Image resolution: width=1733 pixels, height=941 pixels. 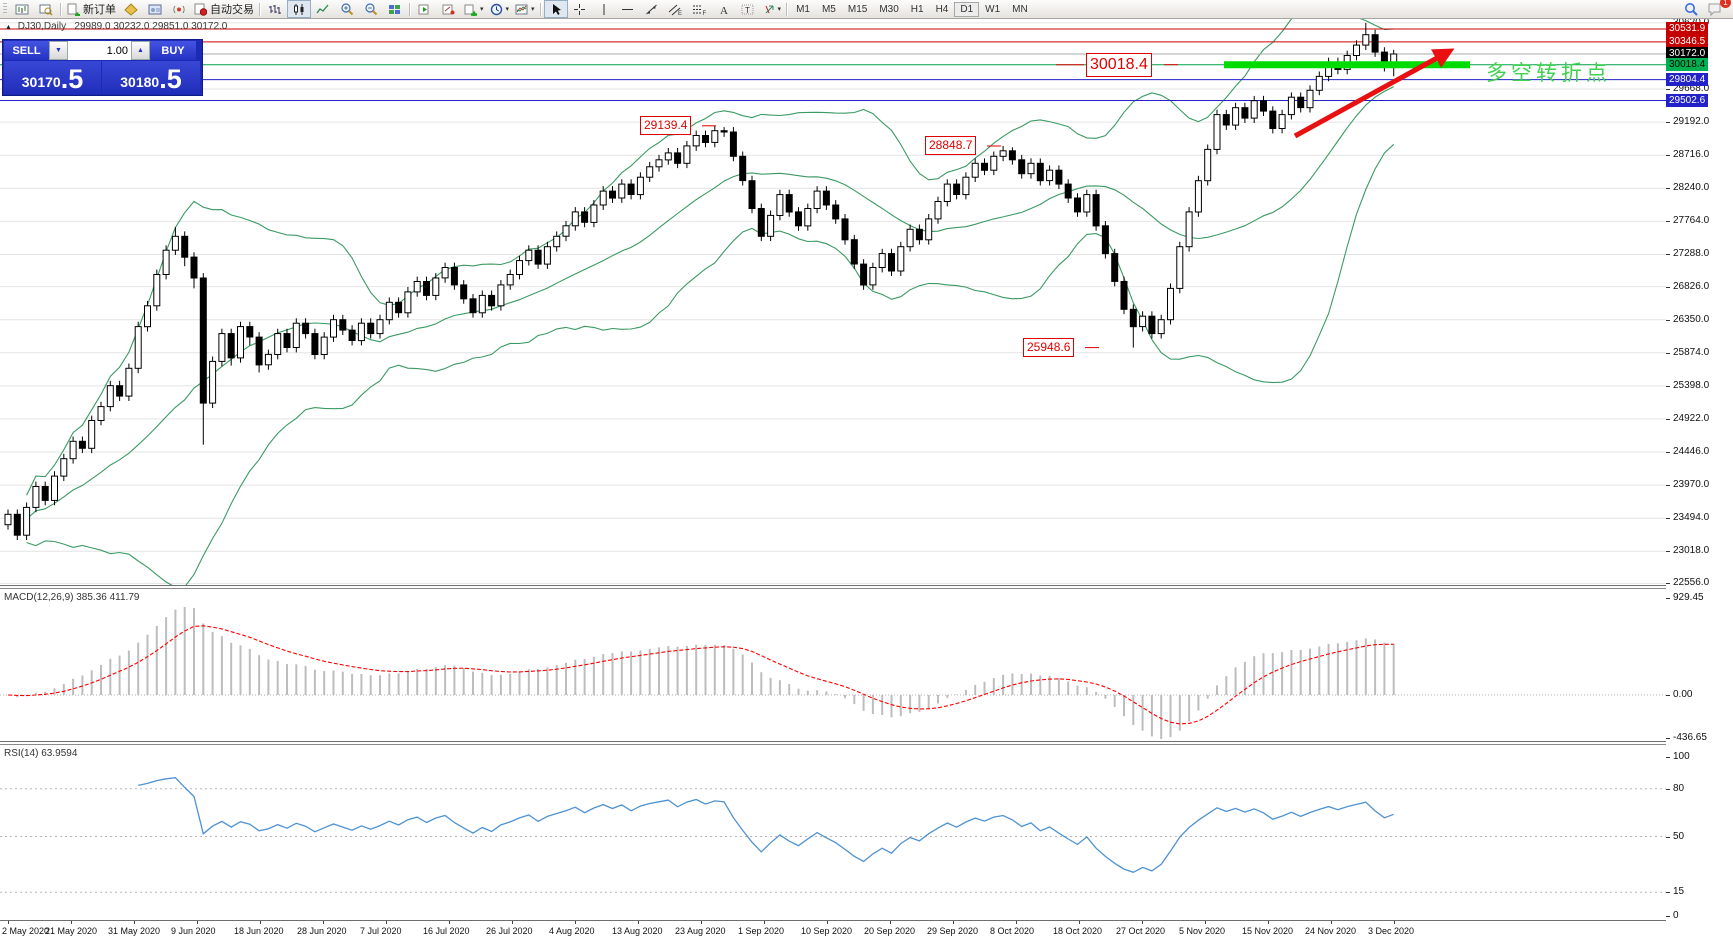 I want to click on arrow-objects-icon: ▾, so click(x=772, y=9).